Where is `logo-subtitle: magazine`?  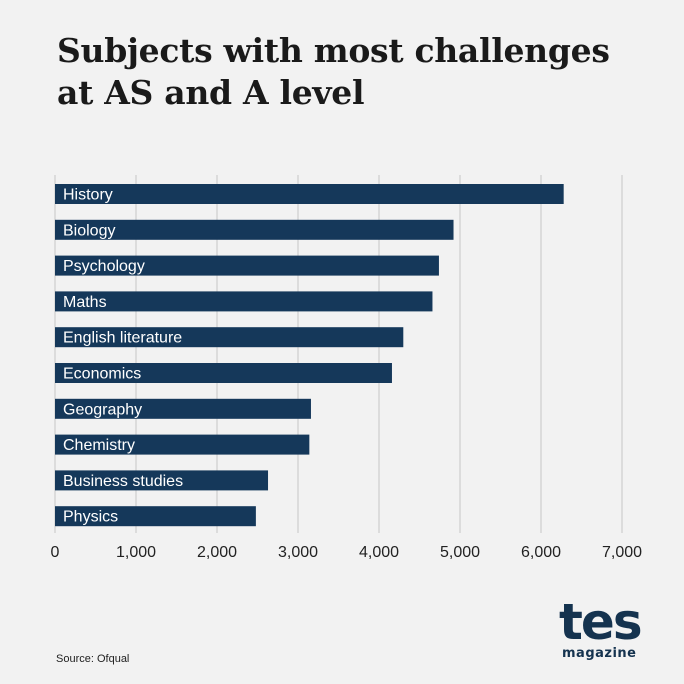
logo-subtitle: magazine is located at coordinates (599, 653).